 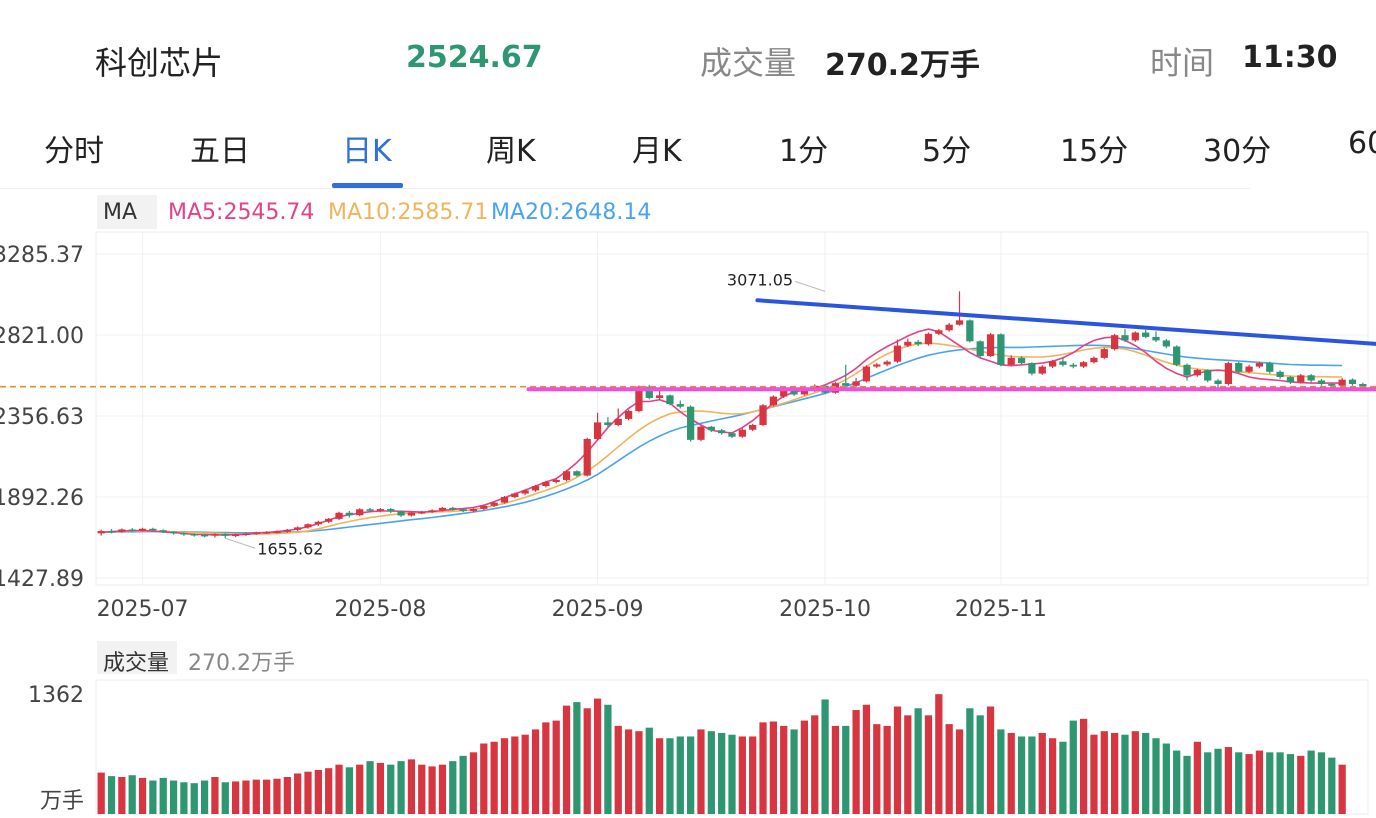 What do you see at coordinates (56, 695) in the screenshot?
I see `volume-axis-label: 1362` at bounding box center [56, 695].